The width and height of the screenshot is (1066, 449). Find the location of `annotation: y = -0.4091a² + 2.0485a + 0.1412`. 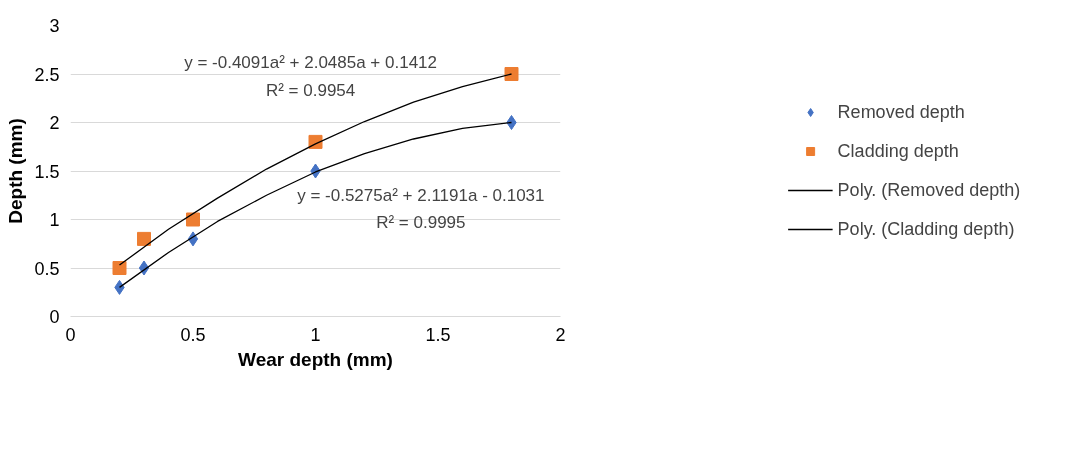

annotation: y = -0.4091a² + 2.0485a + 0.1412 is located at coordinates (311, 62).